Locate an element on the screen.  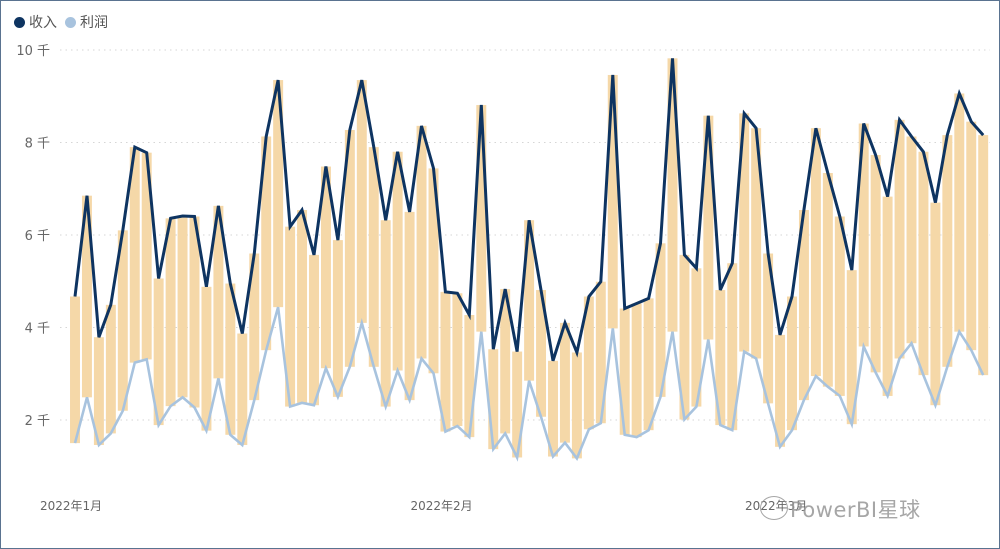
x-tick-label: 2022年1月 is located at coordinates (71, 506).